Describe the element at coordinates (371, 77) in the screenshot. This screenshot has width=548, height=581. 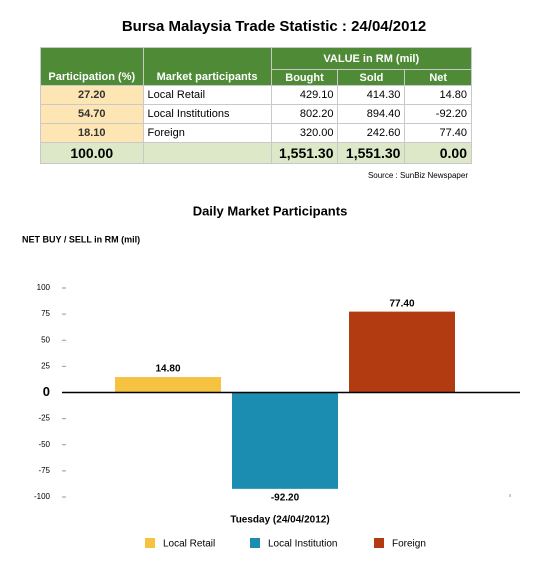
I see `column-header: Sold` at that location.